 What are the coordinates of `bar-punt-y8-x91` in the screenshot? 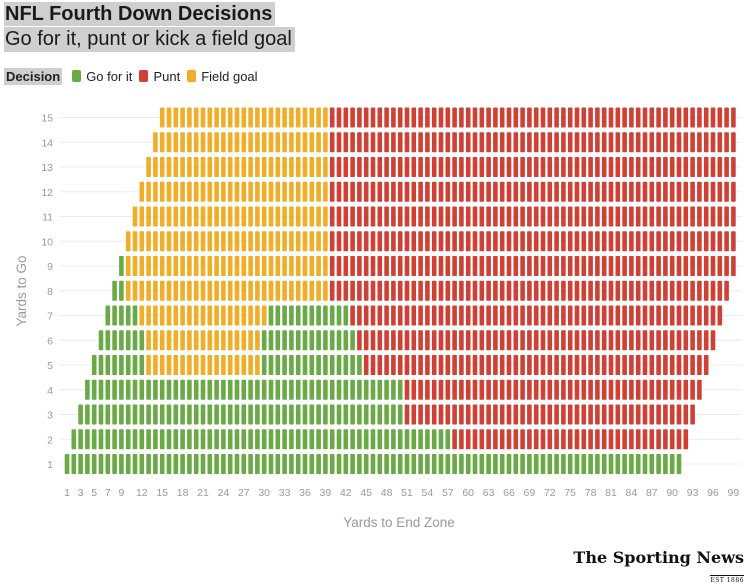 It's located at (679, 290).